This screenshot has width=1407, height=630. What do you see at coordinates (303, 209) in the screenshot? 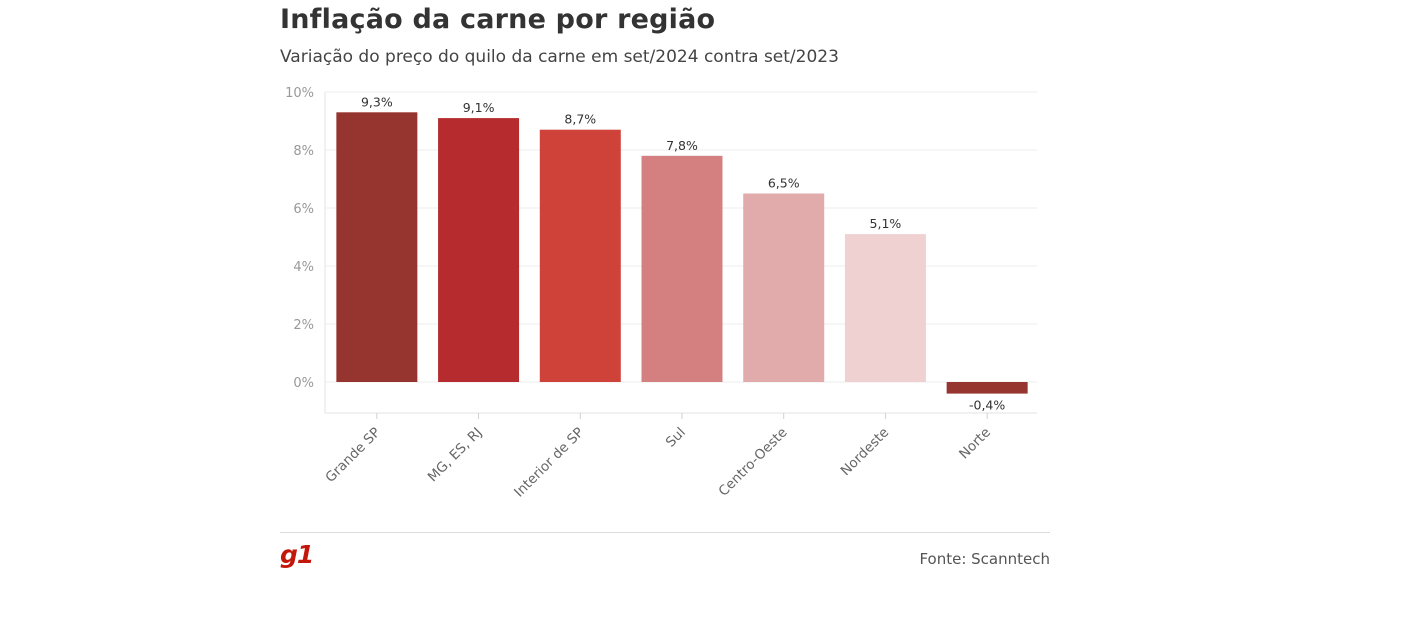
I see `y-tick-label: 6%` at bounding box center [303, 209].